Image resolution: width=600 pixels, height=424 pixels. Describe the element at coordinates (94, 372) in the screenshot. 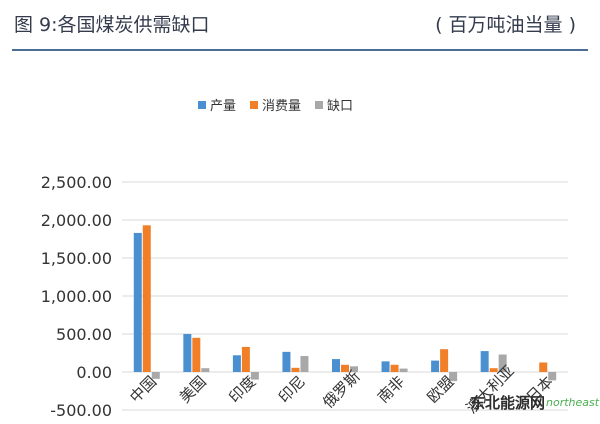

I see `y-tick-label: 0.00` at that location.